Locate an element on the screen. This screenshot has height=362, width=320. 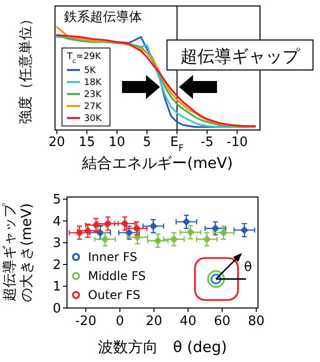
y-tick-label: 0 is located at coordinates (56, 309).